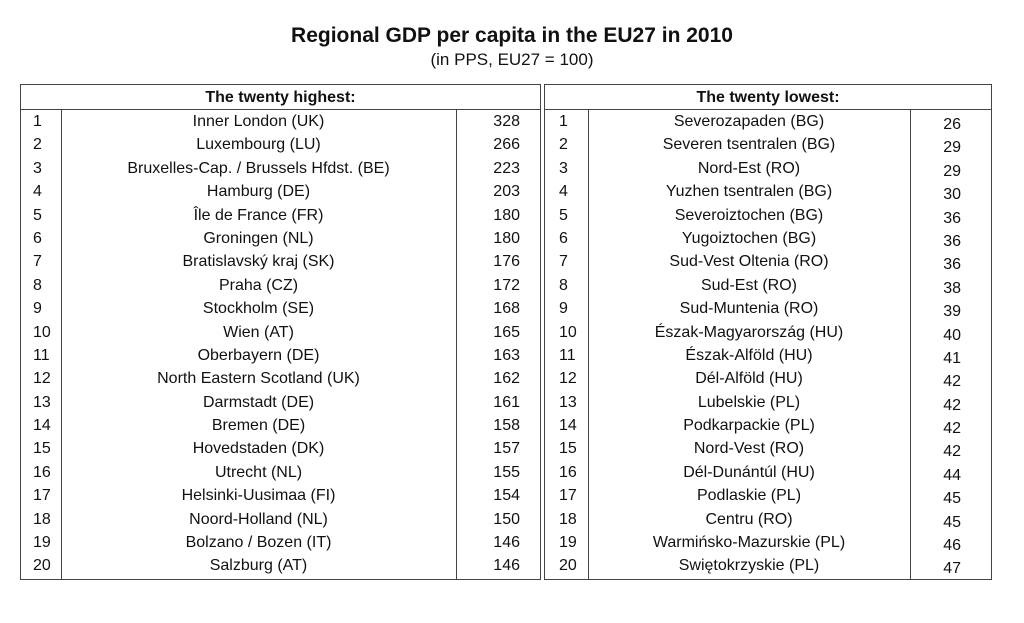 The width and height of the screenshot is (1024, 623). I want to click on rank-cell: 17, so click(42, 496).